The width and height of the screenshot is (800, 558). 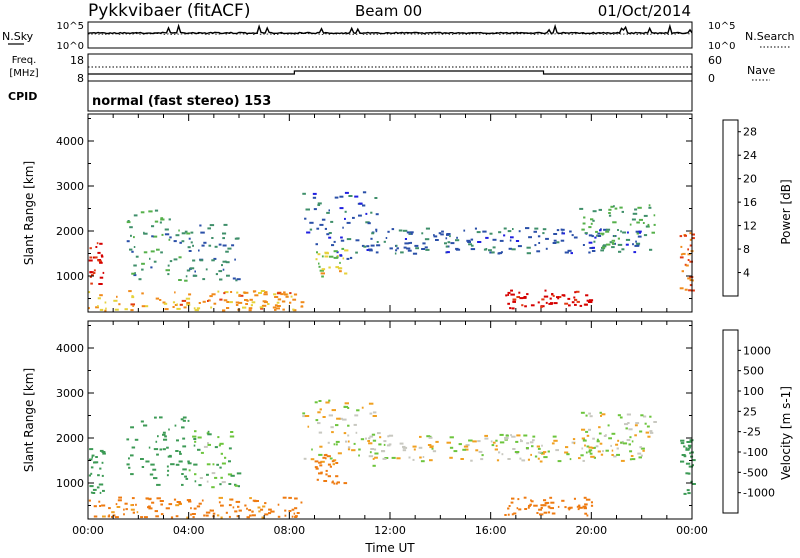 I want to click on colorbar-tick-label: 500, so click(x=753, y=371).